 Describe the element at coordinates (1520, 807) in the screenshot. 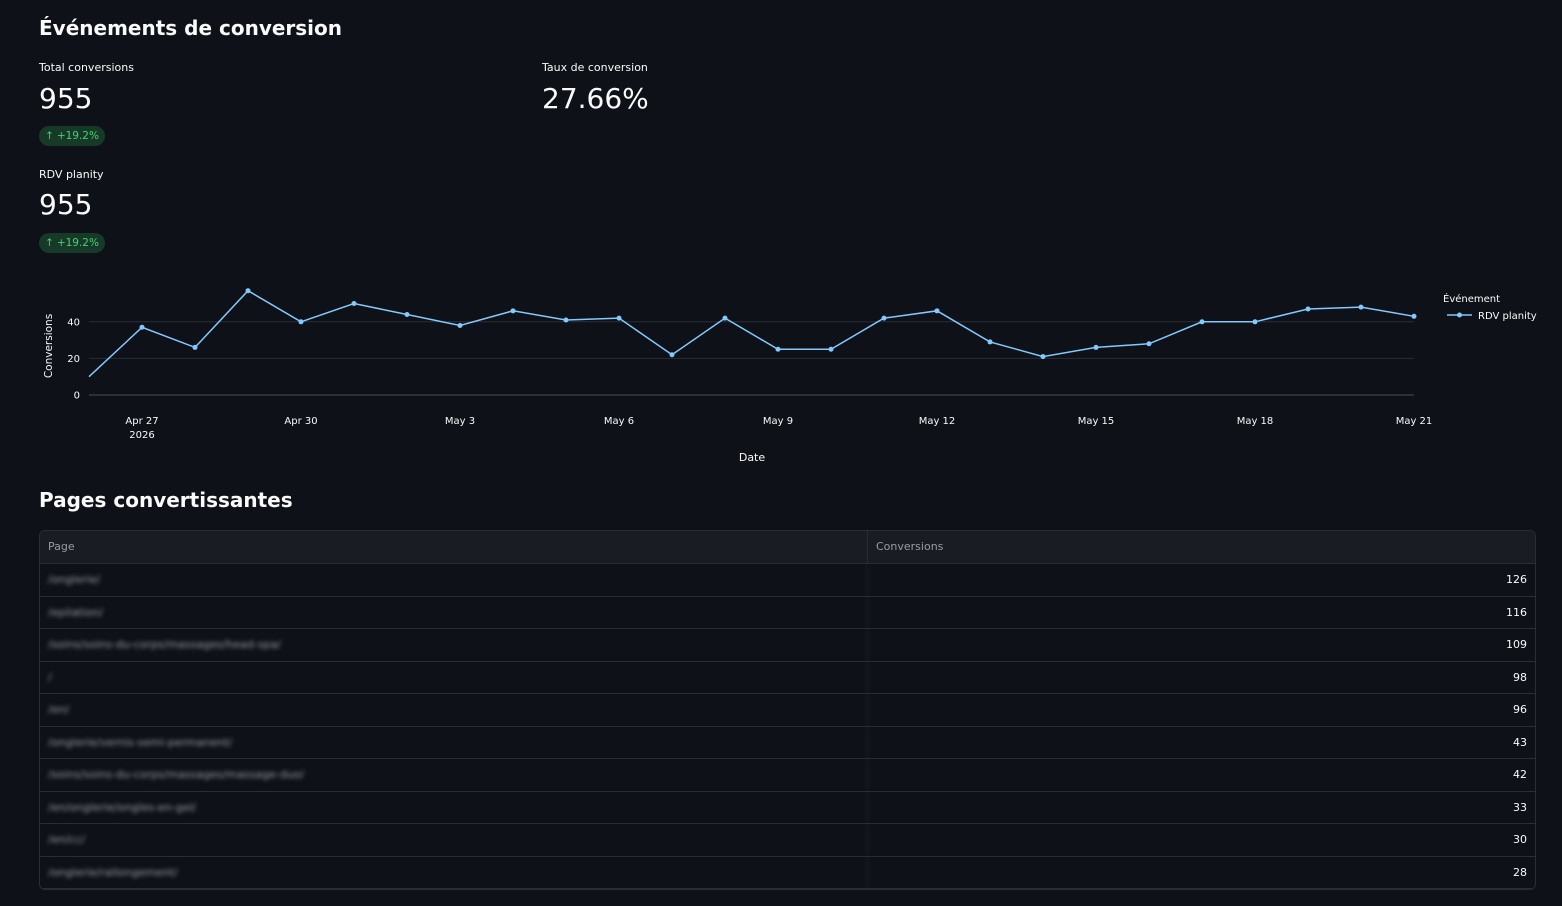

I see `table-cell-conversions: 33` at that location.